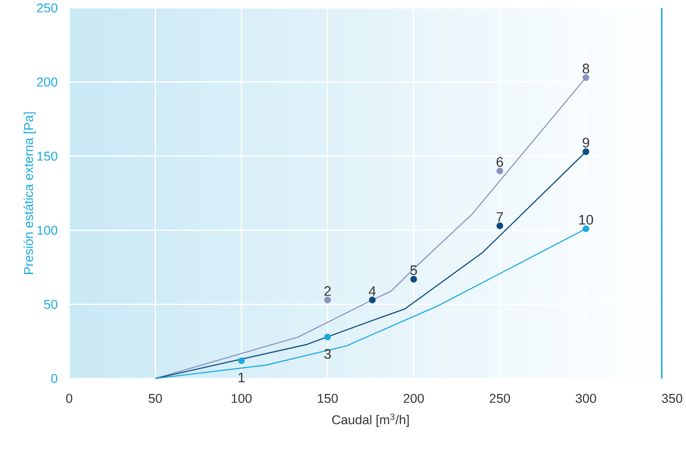 This screenshot has height=463, width=686. I want to click on x-tick-label: 50, so click(155, 399).